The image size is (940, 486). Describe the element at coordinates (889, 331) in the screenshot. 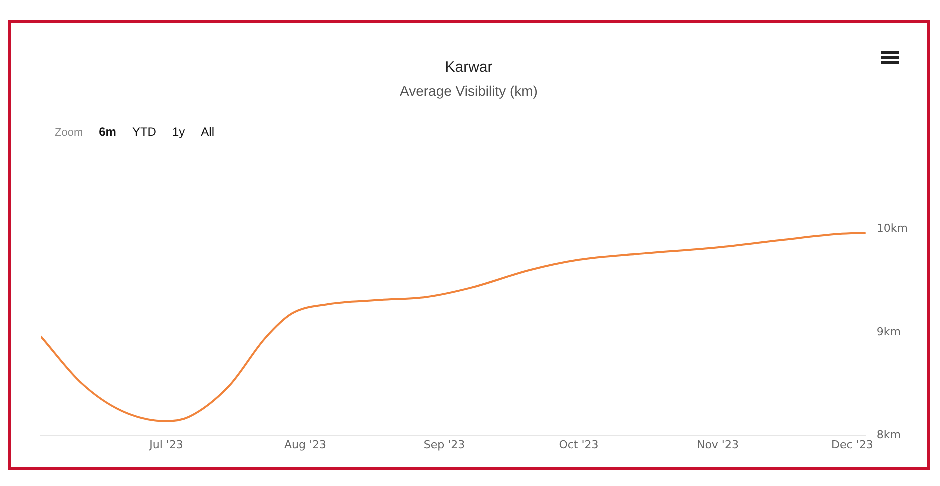

I see `y-tick-label: 9km` at that location.